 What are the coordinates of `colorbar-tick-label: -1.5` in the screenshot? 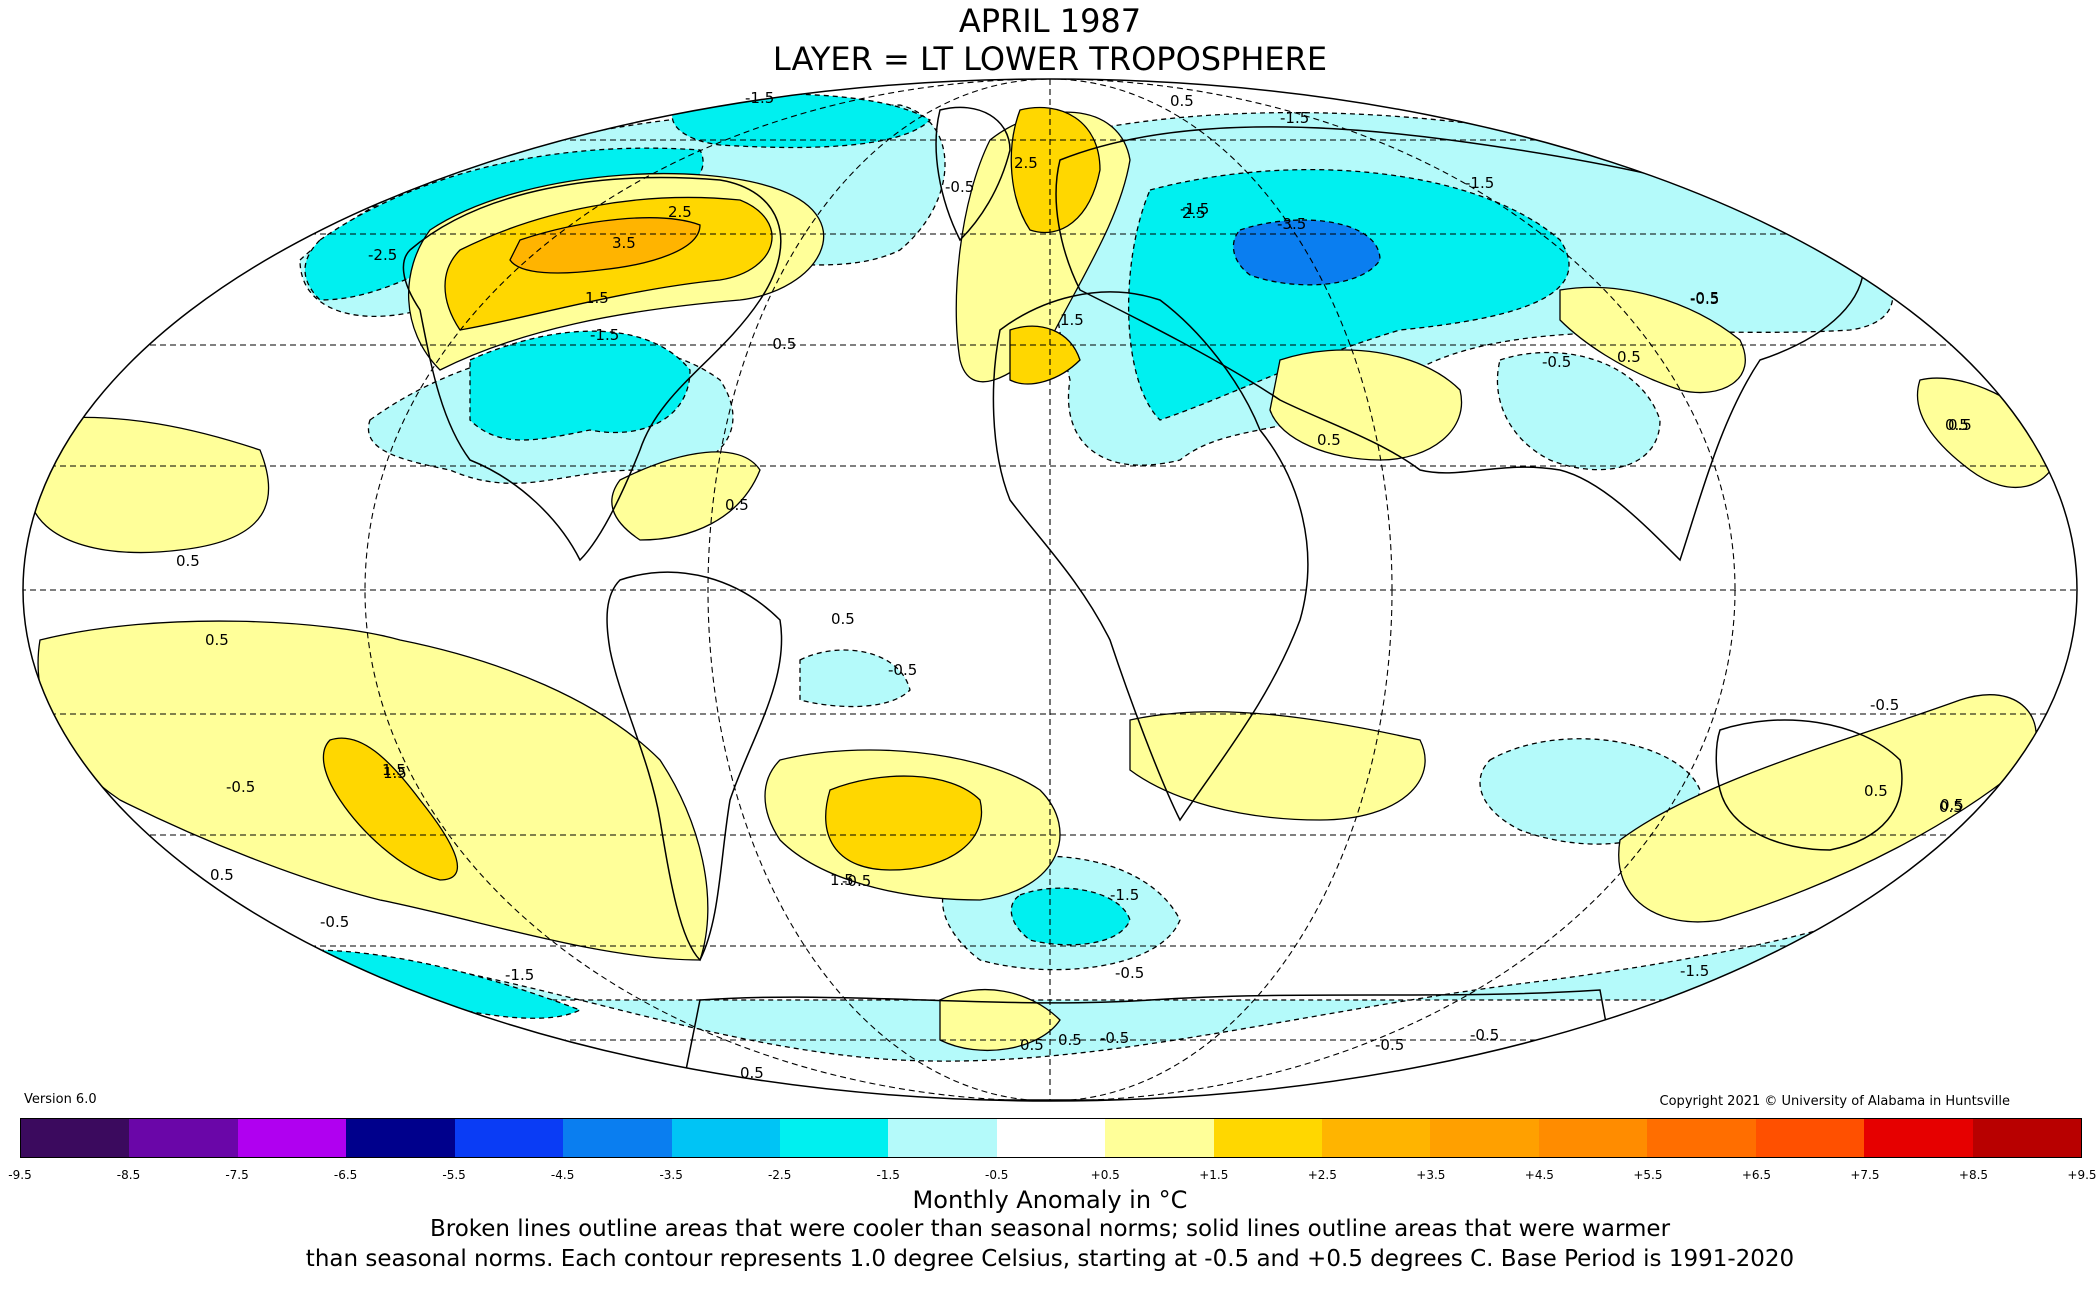 It's located at (888, 1175).